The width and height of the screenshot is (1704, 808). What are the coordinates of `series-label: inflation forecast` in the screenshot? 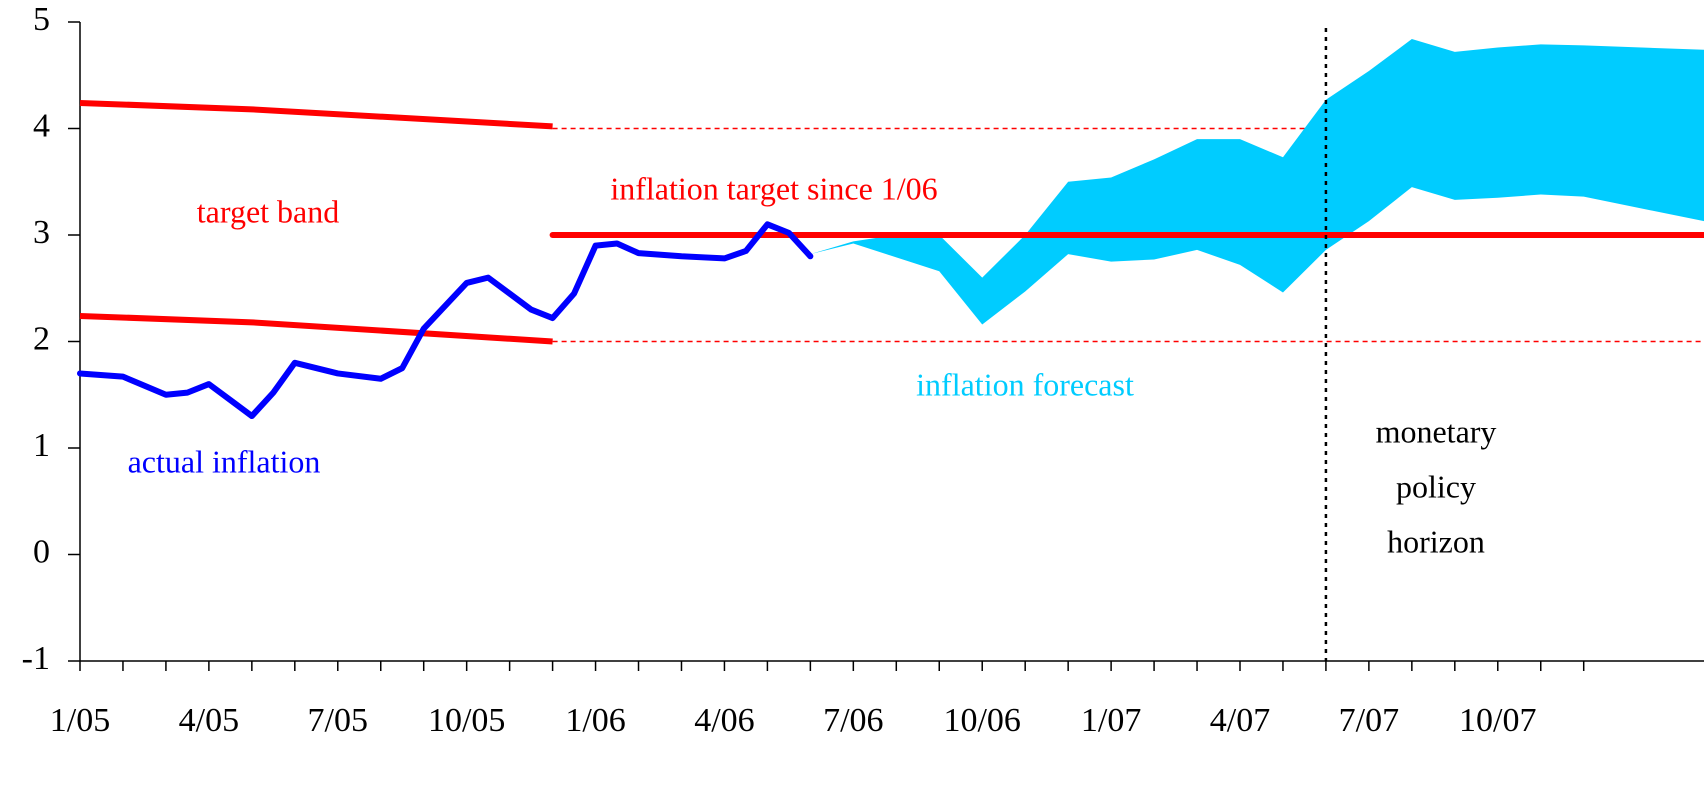 It's located at (1025, 384).